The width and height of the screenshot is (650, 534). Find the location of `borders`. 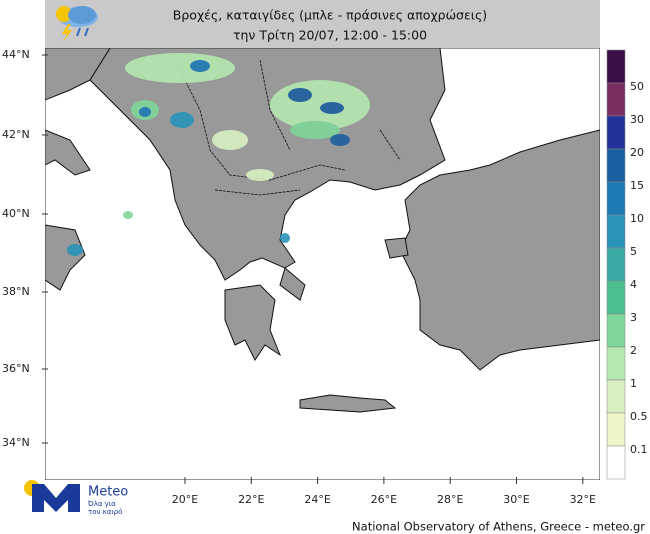

borders is located at coordinates (287, 127).